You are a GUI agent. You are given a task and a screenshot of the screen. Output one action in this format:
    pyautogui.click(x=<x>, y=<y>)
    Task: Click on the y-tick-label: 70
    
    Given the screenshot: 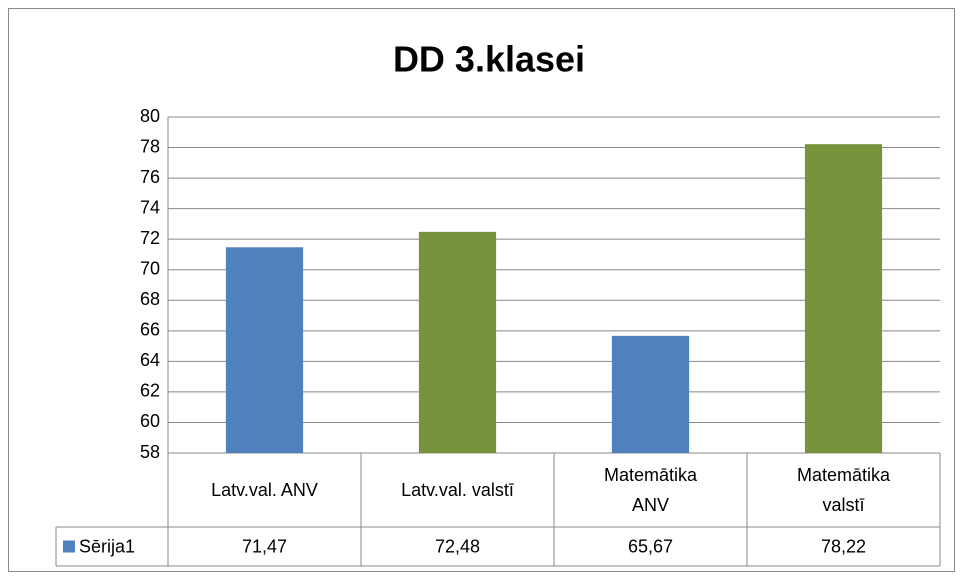 What is the action you would take?
    pyautogui.click(x=150, y=268)
    